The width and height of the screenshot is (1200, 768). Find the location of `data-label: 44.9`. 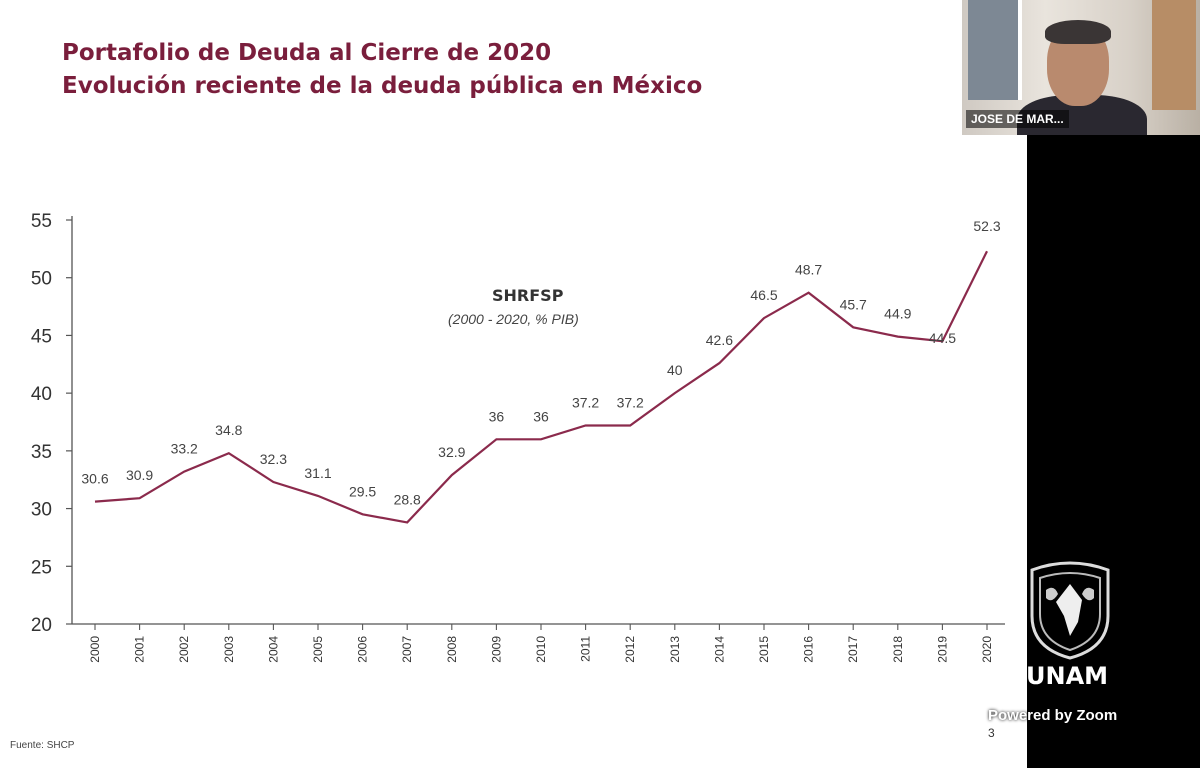

data-label: 44.9 is located at coordinates (897, 314).